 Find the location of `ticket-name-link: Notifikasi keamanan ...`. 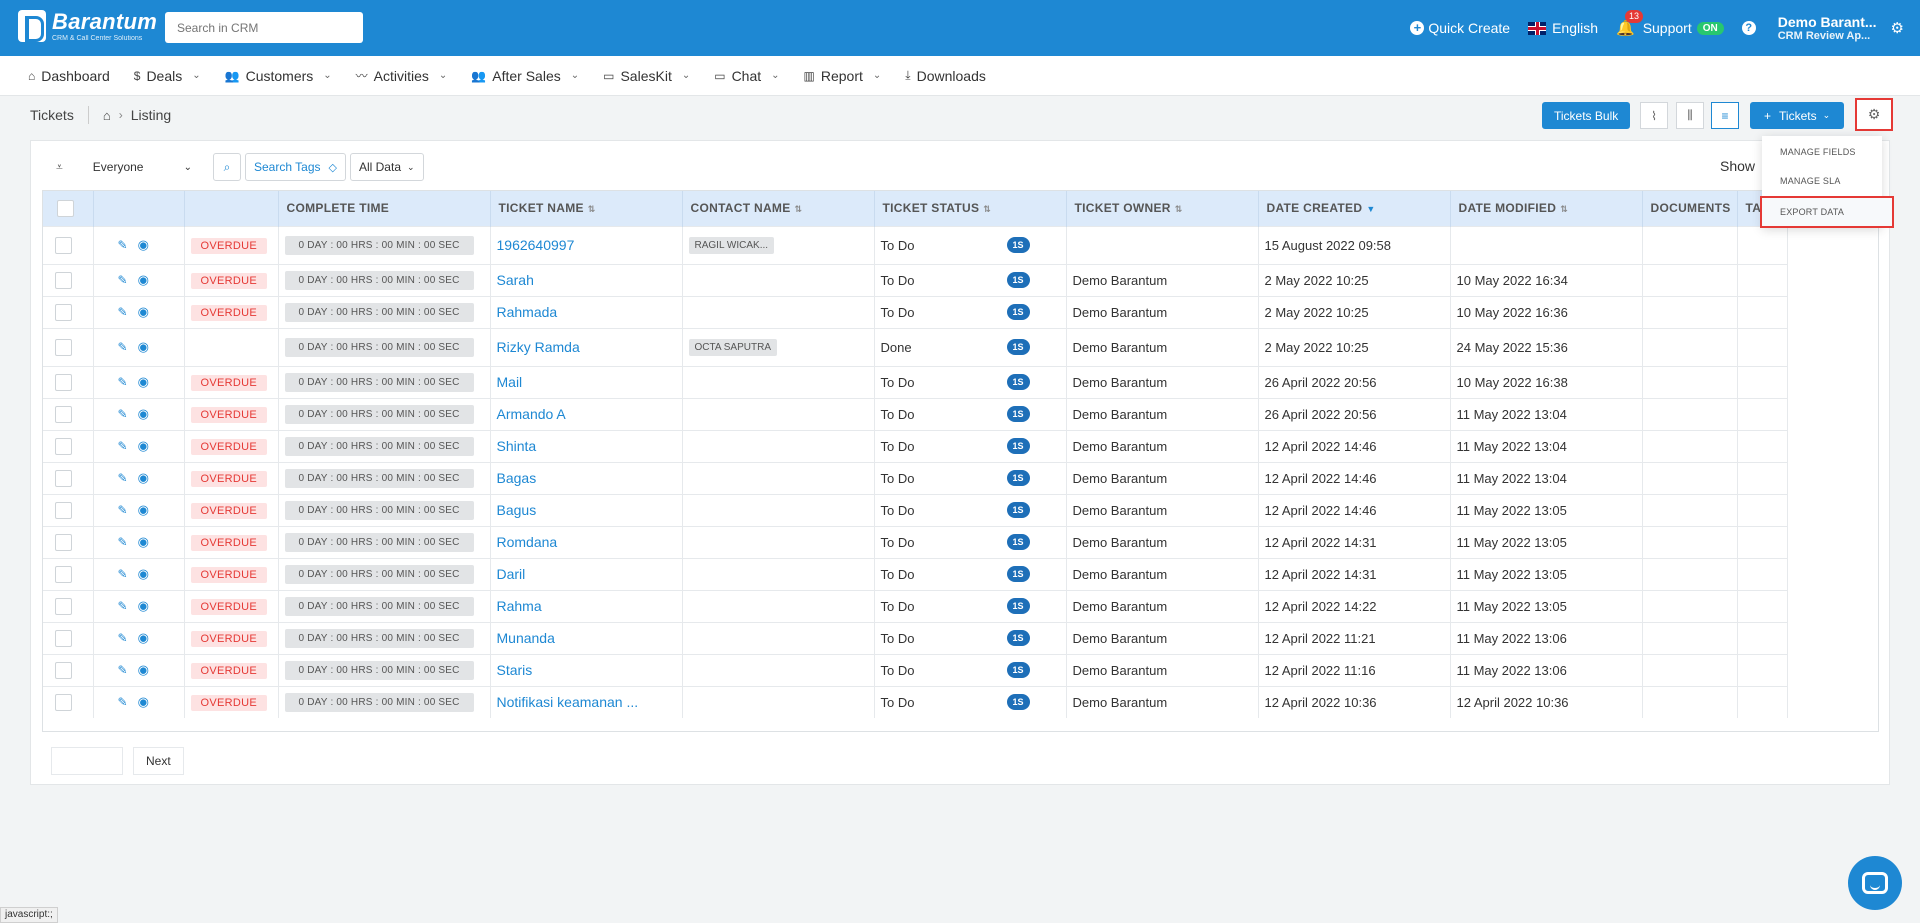

ticket-name-link: Notifikasi keamanan ... is located at coordinates (567, 702).